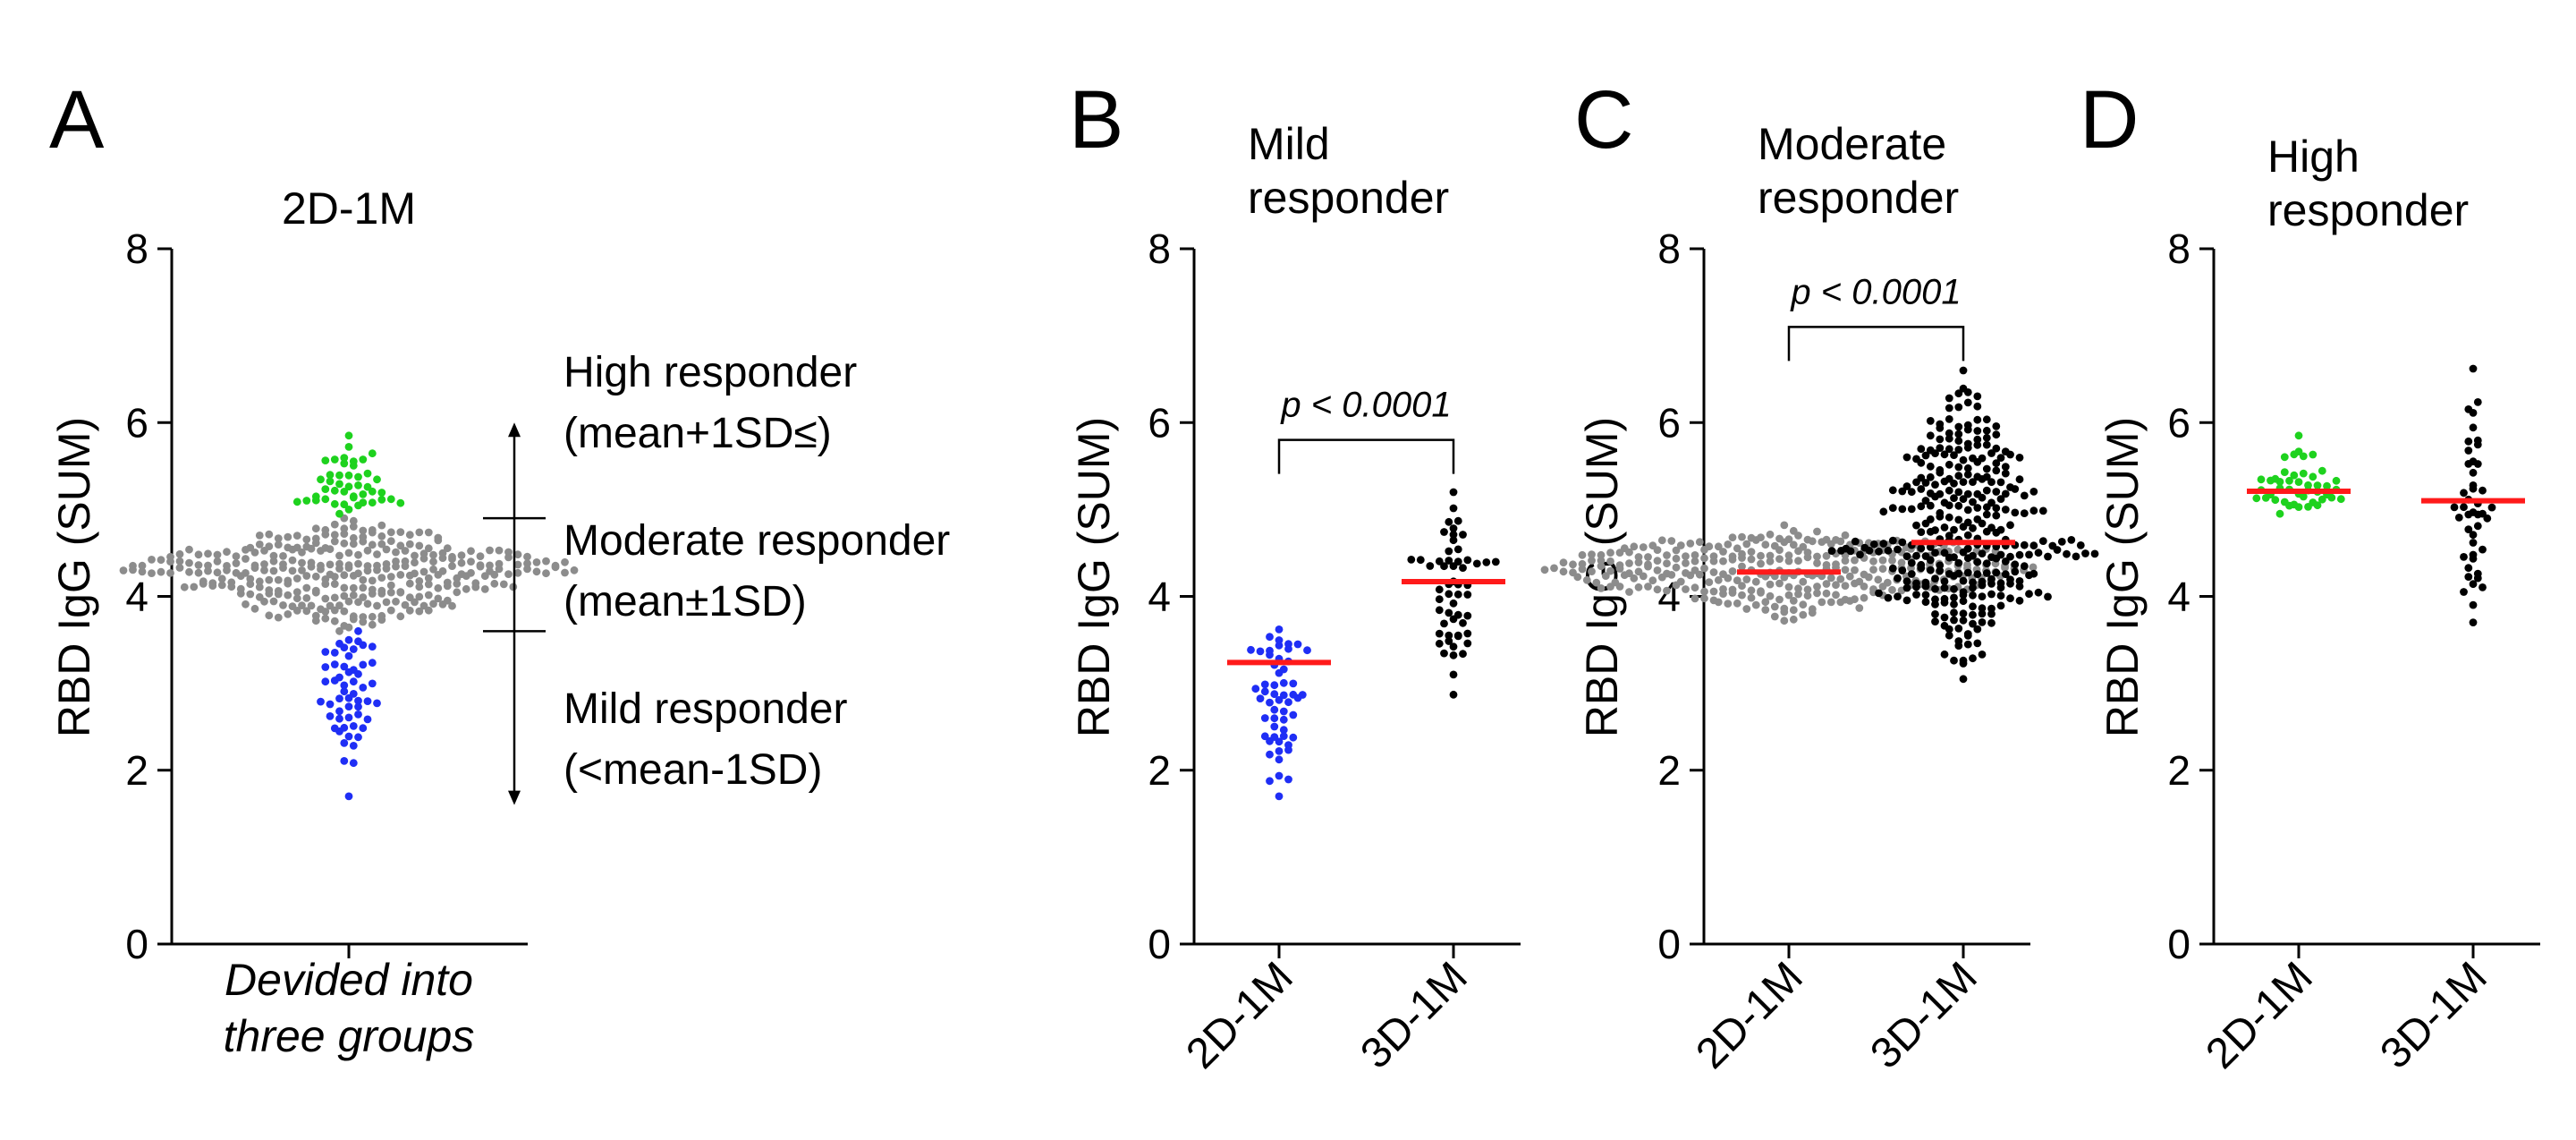  Describe the element at coordinates (1876, 344) in the screenshot. I see `panel-c-significance-bracket` at that location.